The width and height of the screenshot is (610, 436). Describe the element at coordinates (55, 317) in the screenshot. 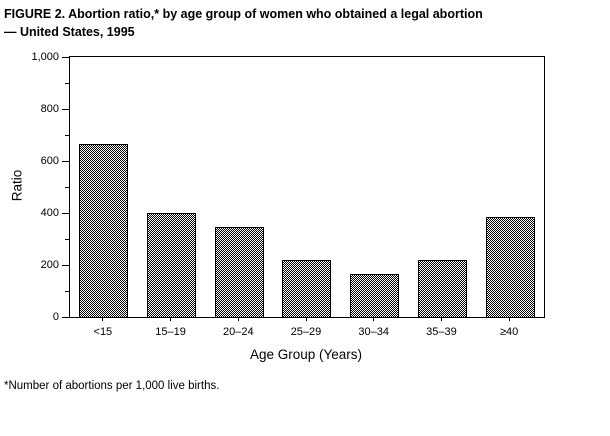

I see `y-tick-label: 0` at that location.